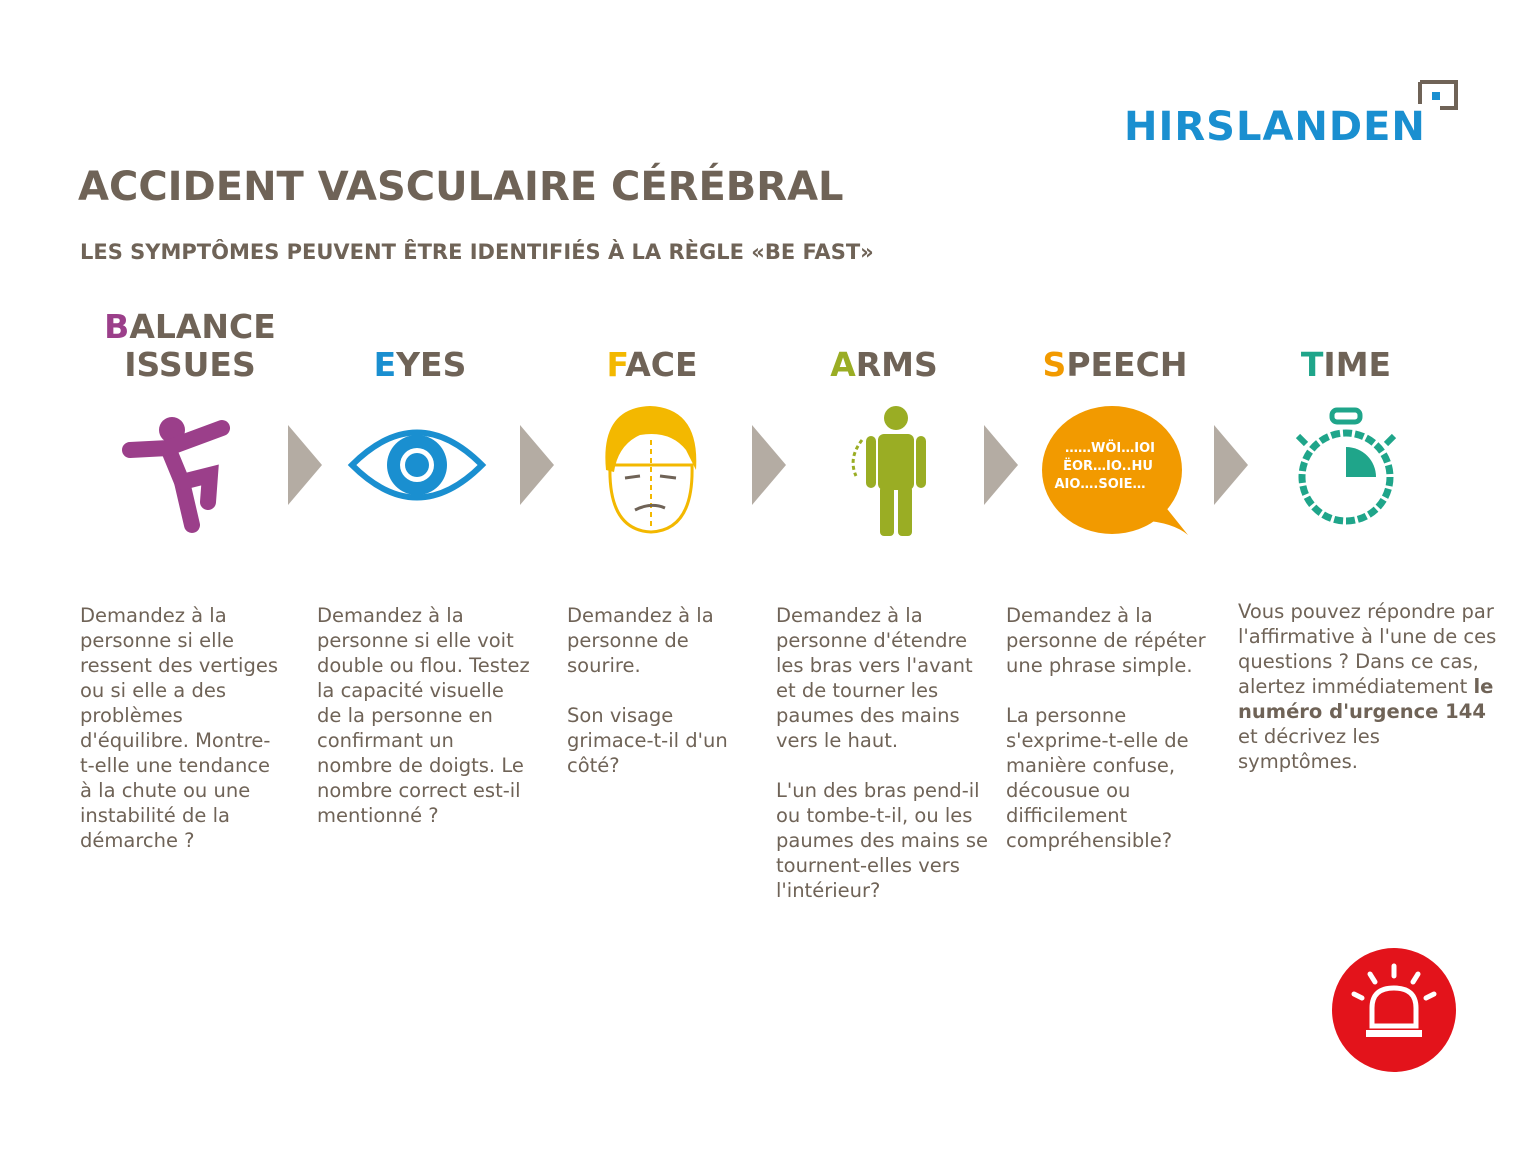  What do you see at coordinates (1394, 1010) in the screenshot?
I see `alarm-icon` at bounding box center [1394, 1010].